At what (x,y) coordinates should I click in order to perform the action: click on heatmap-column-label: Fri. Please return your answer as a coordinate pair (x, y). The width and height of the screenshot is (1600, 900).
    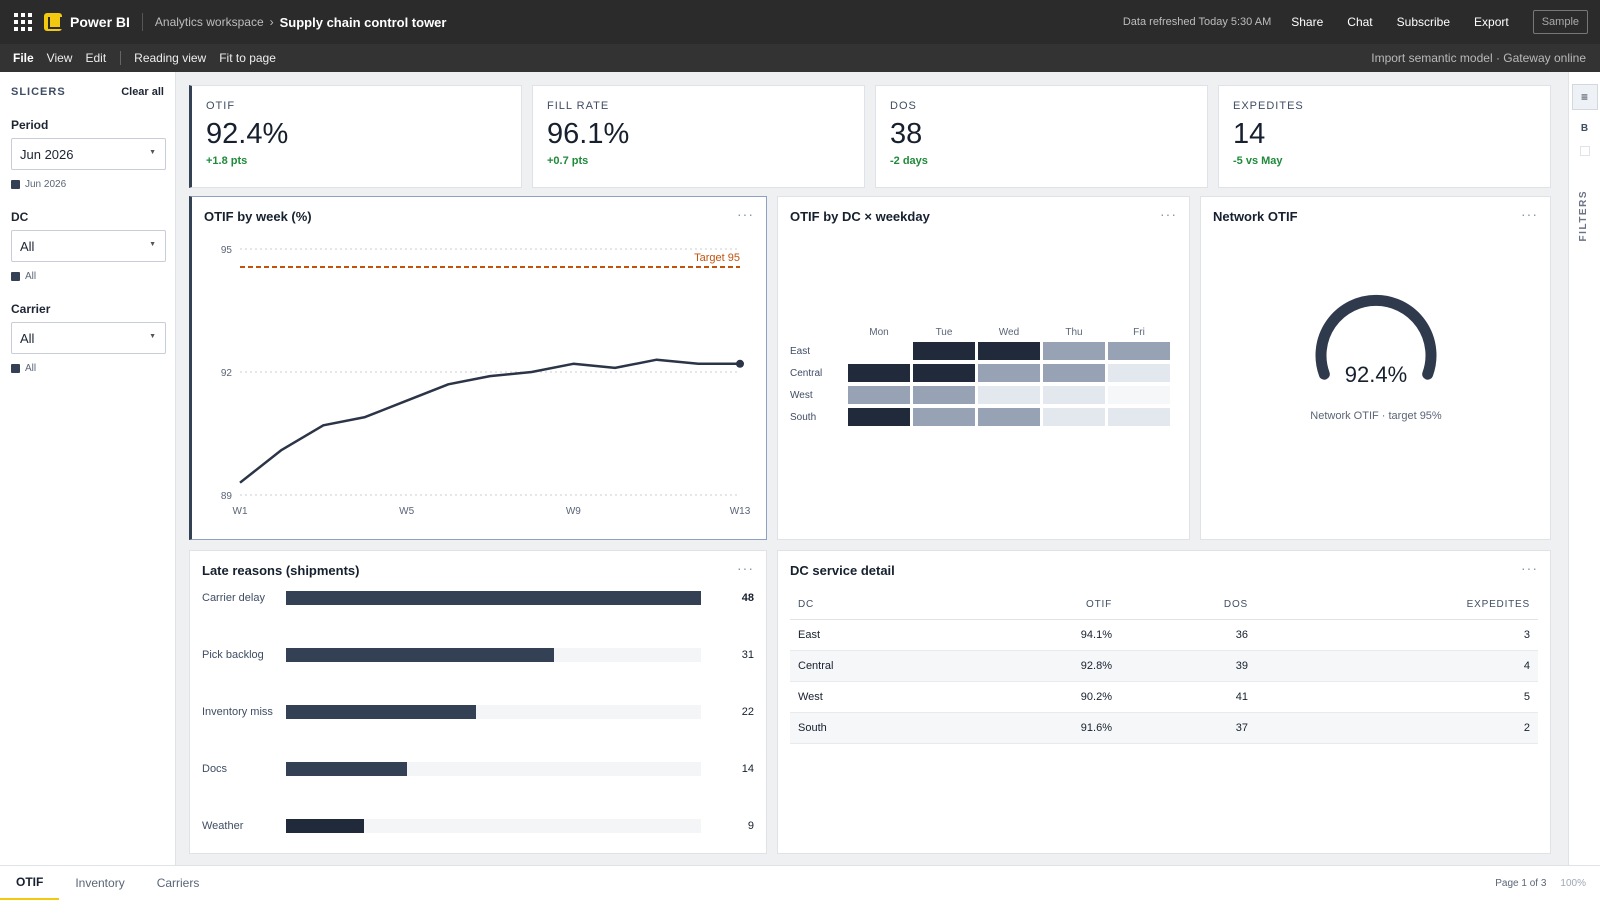
    Looking at the image, I should click on (1139, 332).